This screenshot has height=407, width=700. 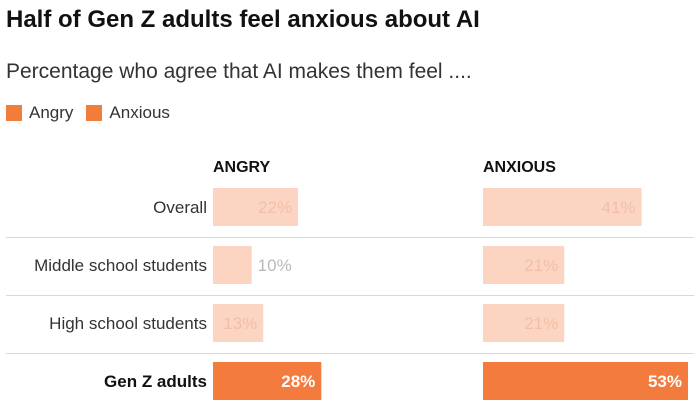 What do you see at coordinates (519, 167) in the screenshot?
I see `panel-header-anxious: ANXIOUS` at bounding box center [519, 167].